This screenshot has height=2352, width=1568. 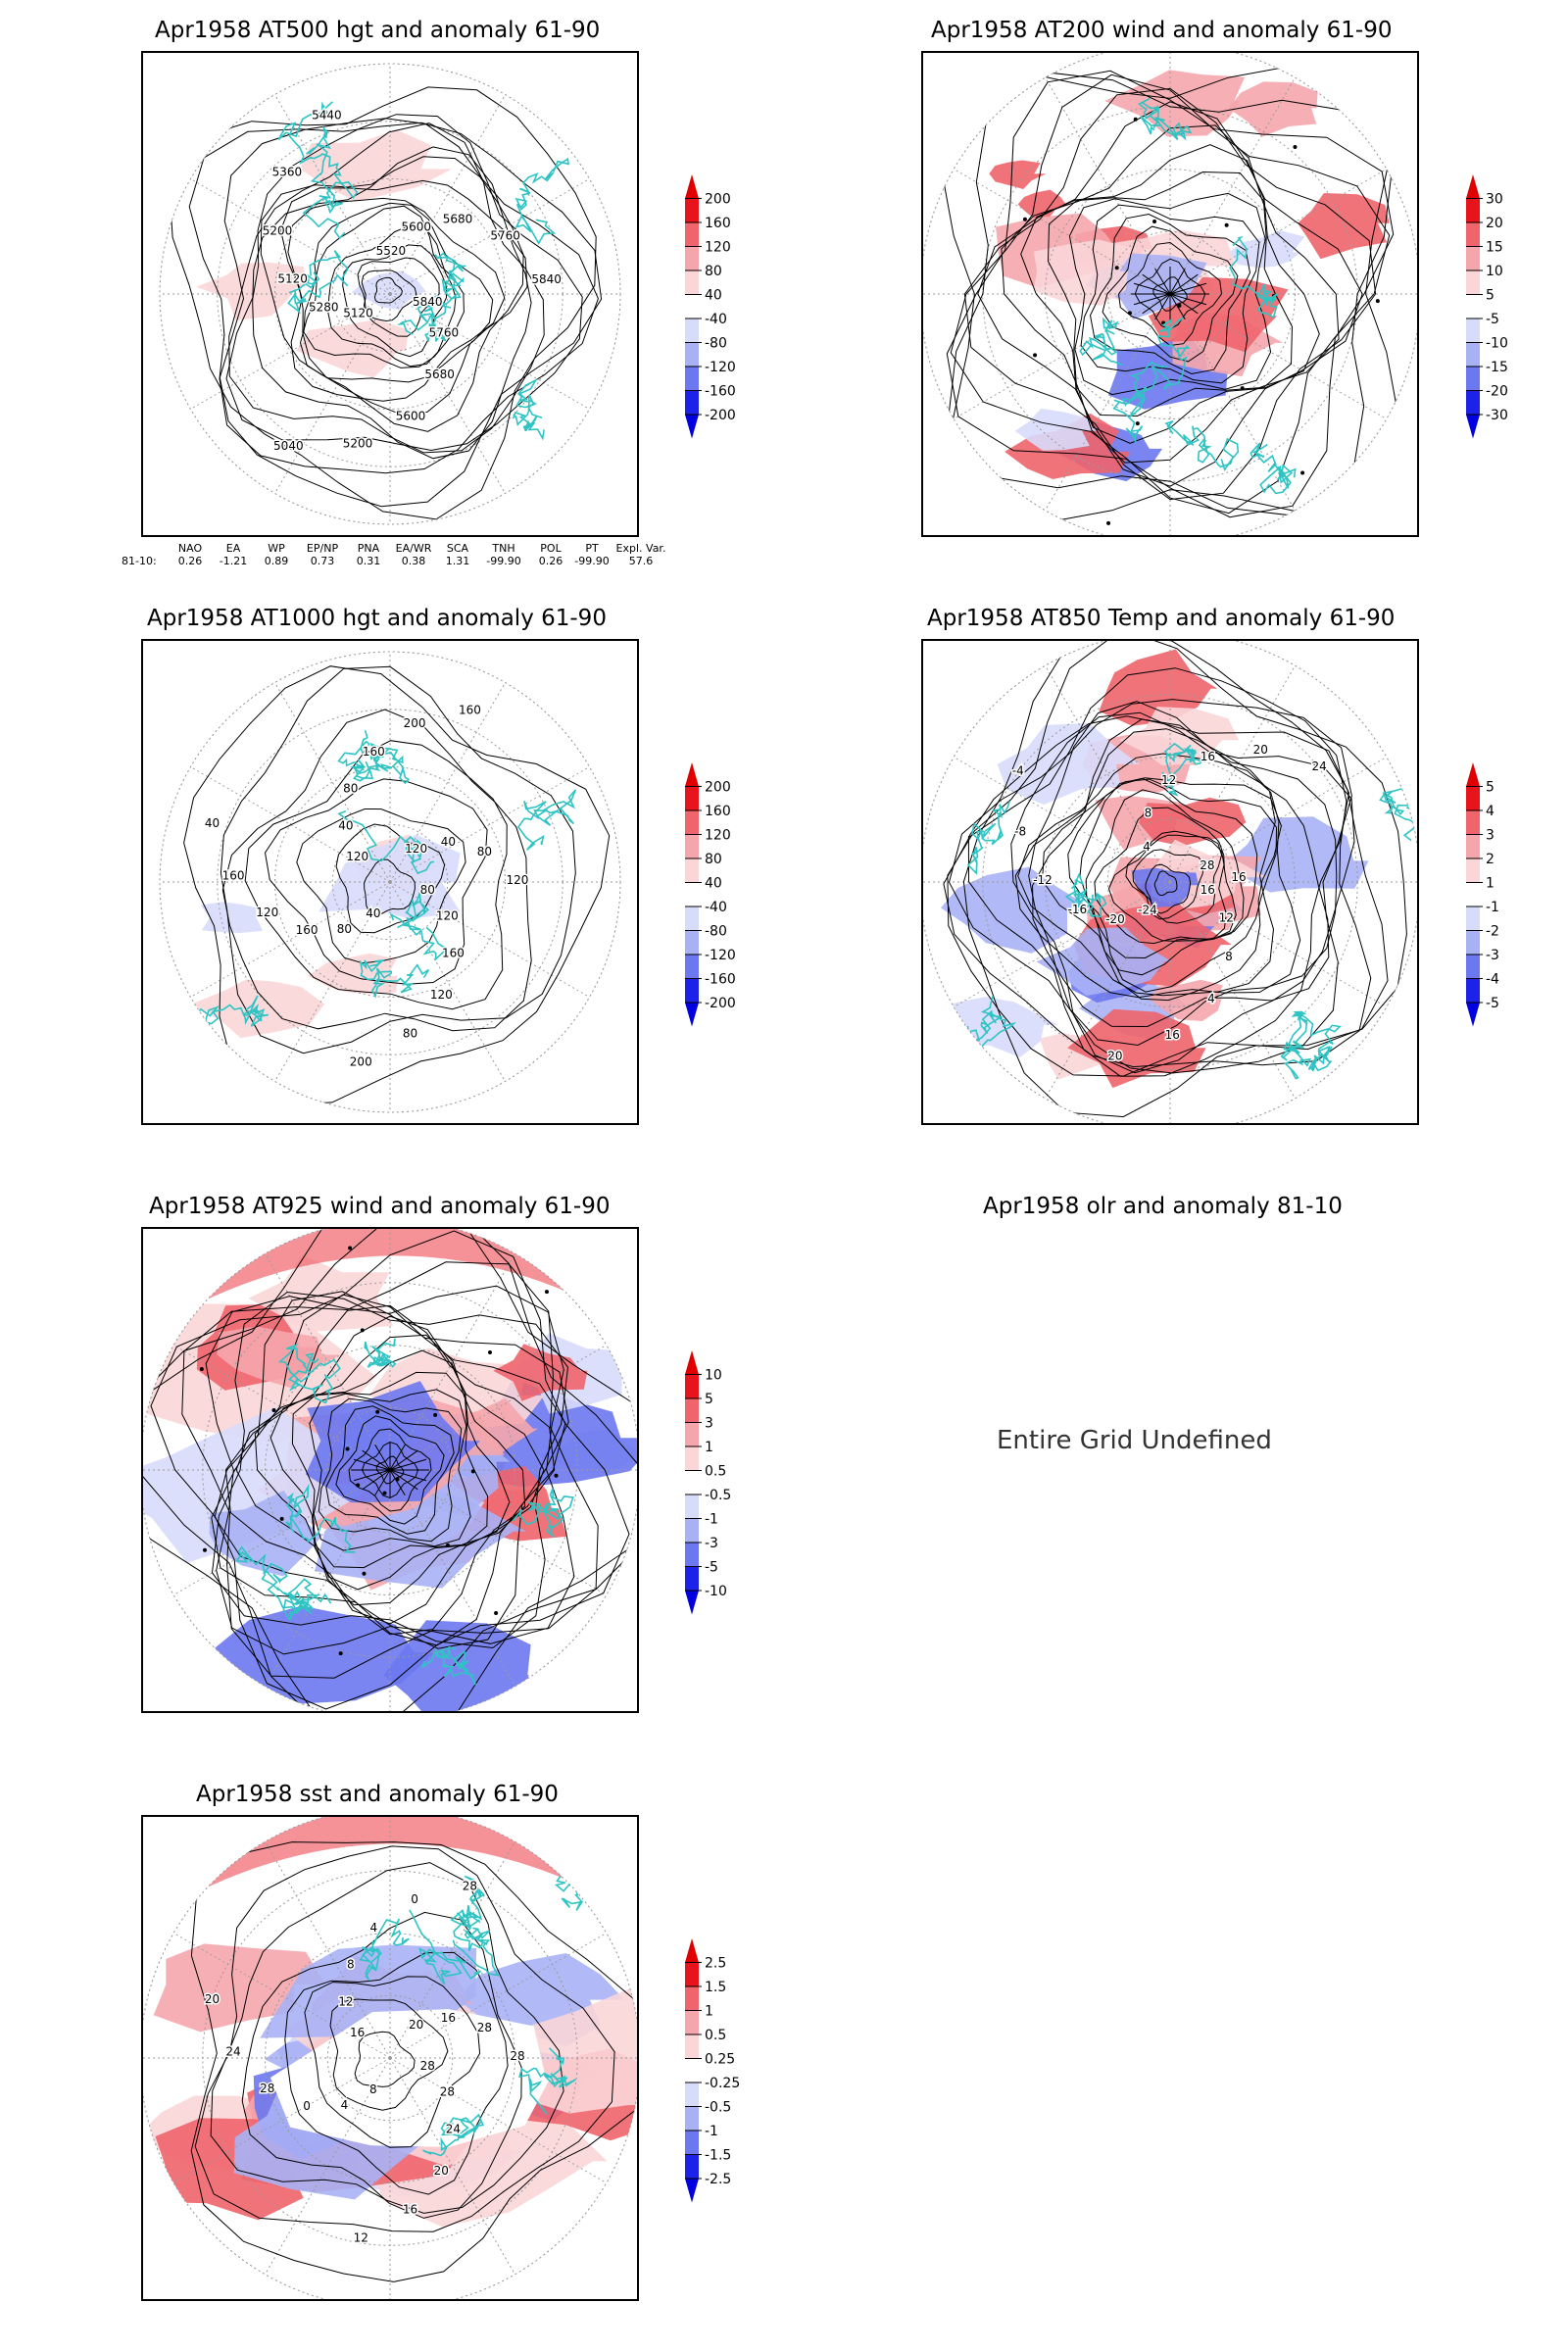 What do you see at coordinates (1492, 955) in the screenshot?
I see `colorbar-label: -3` at bounding box center [1492, 955].